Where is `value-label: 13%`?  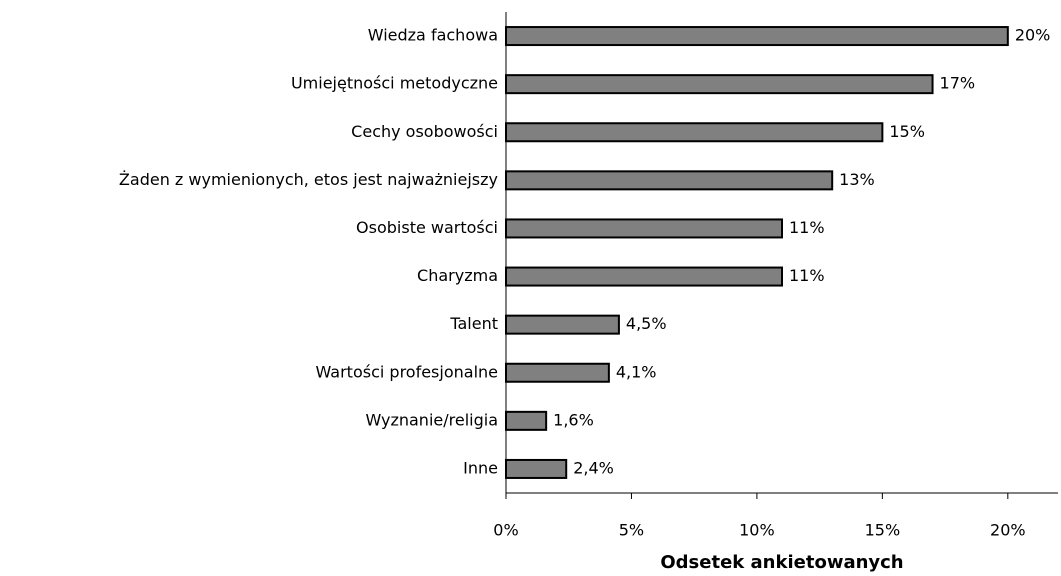
value-label: 13% is located at coordinates (857, 179).